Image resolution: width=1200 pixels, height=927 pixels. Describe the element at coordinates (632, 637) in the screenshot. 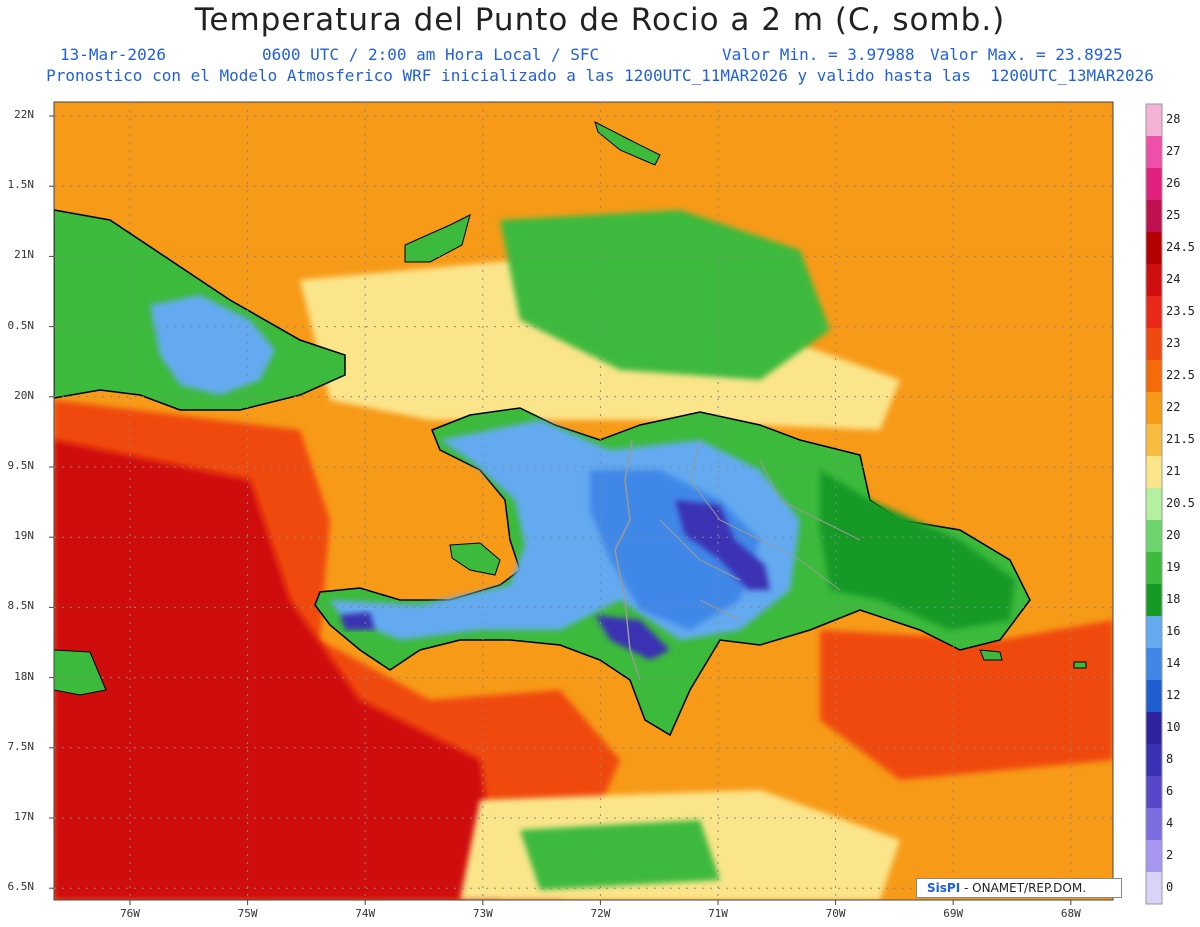

I see `sierra-bahoruco-deep` at that location.